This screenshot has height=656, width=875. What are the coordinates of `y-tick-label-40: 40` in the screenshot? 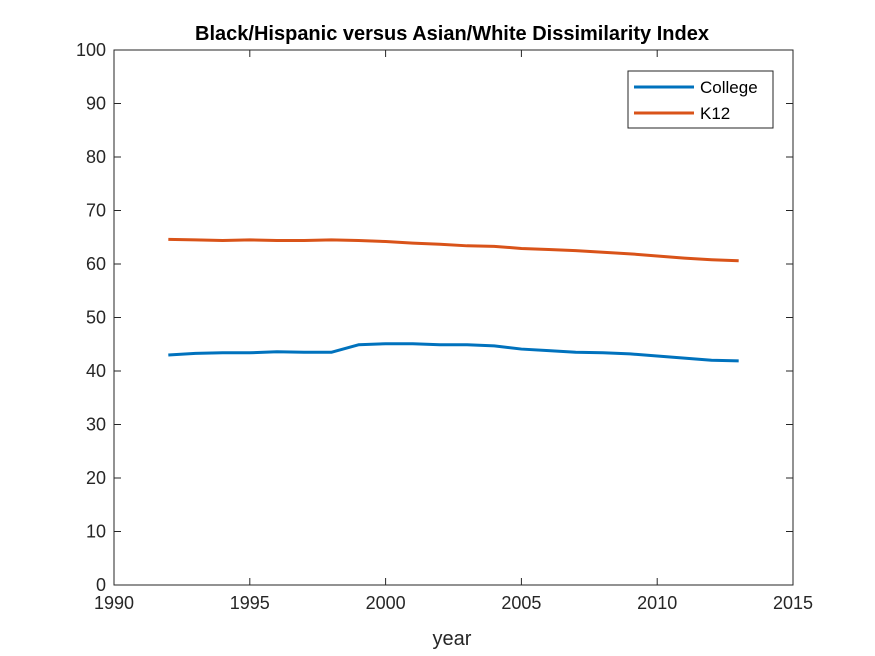 It's located at (96, 371).